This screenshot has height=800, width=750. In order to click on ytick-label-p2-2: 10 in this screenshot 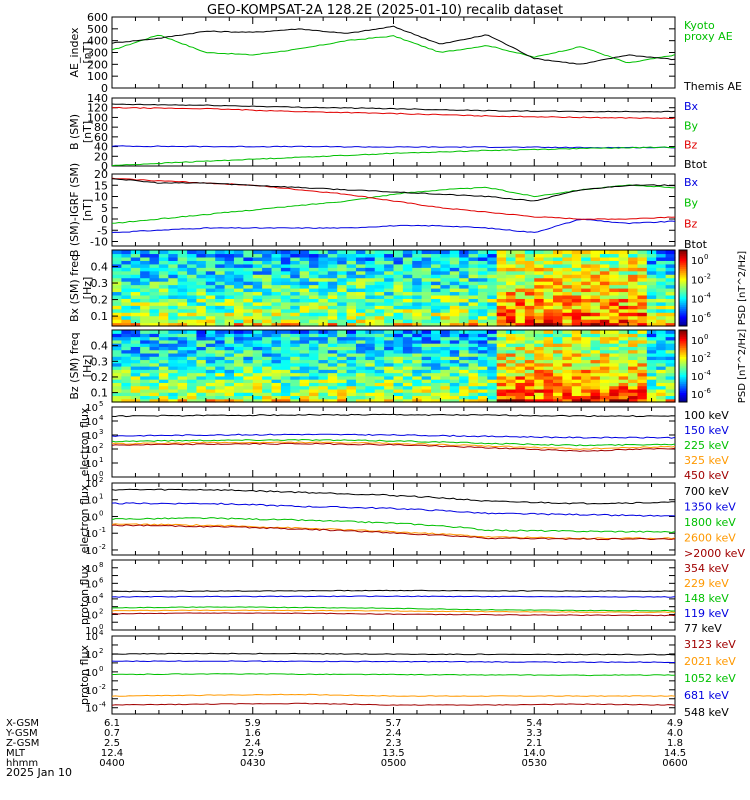, I will do `click(91, 655)`.